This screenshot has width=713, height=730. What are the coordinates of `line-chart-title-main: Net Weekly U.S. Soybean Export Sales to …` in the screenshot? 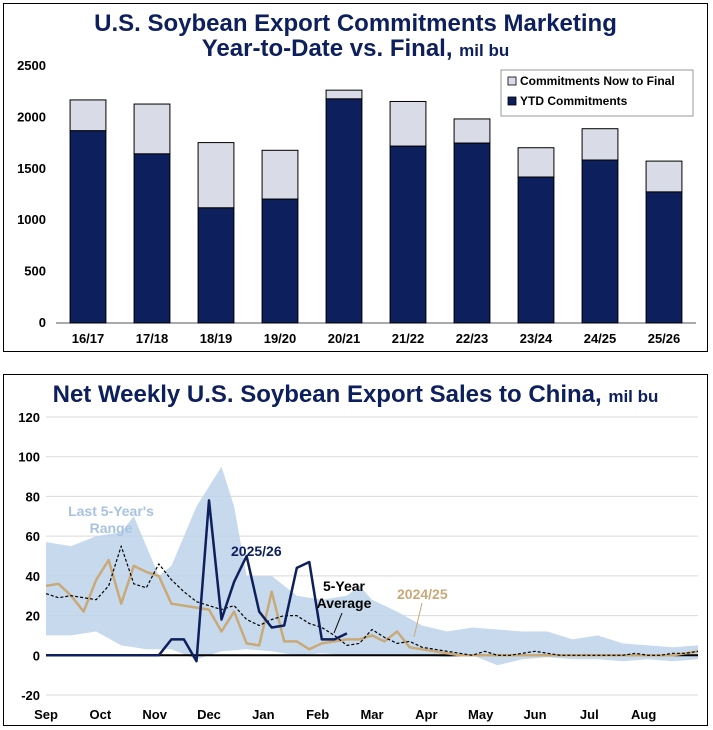 It's located at (327, 394).